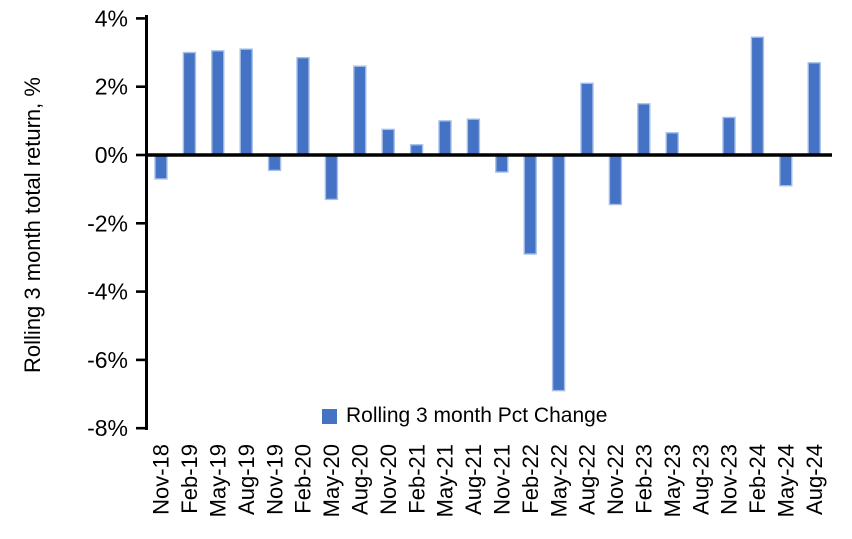  I want to click on x-axis-label: Aug-21, so click(473, 479).